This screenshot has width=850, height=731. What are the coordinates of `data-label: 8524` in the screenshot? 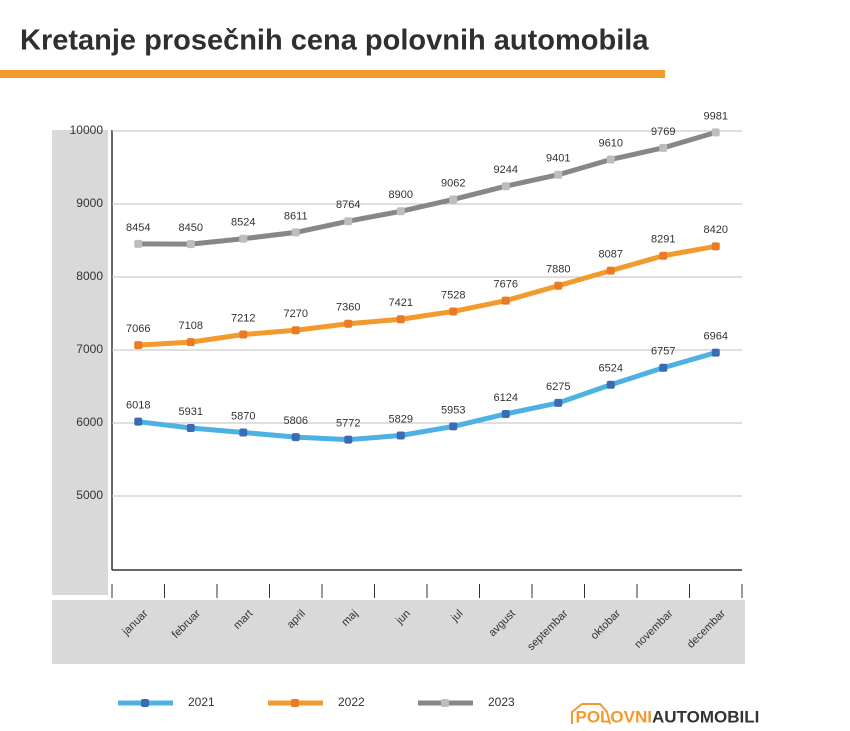 It's located at (243, 223).